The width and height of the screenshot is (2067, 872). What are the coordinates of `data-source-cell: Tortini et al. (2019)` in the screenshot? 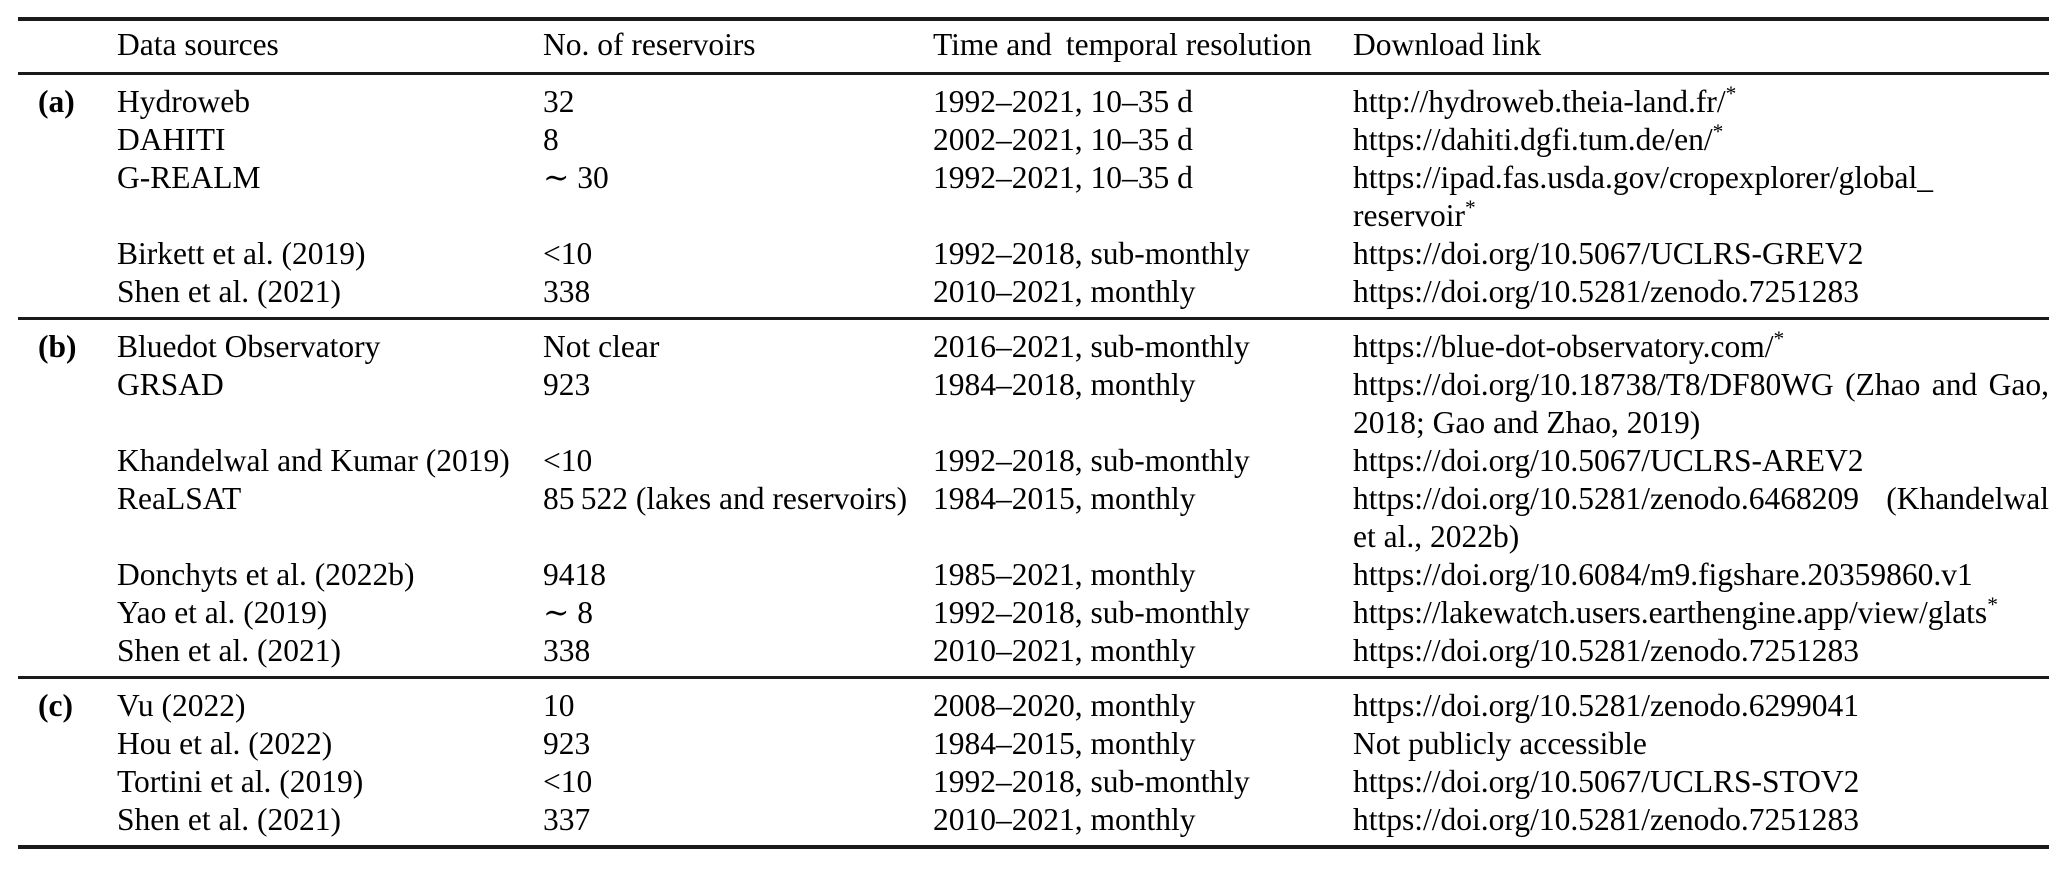 It's located at (240, 781).